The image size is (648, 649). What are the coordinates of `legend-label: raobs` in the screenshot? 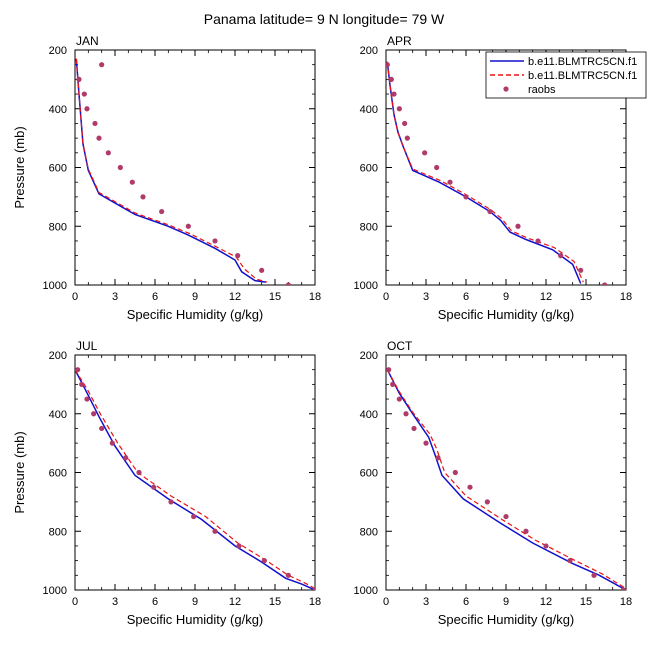 It's located at (542, 90).